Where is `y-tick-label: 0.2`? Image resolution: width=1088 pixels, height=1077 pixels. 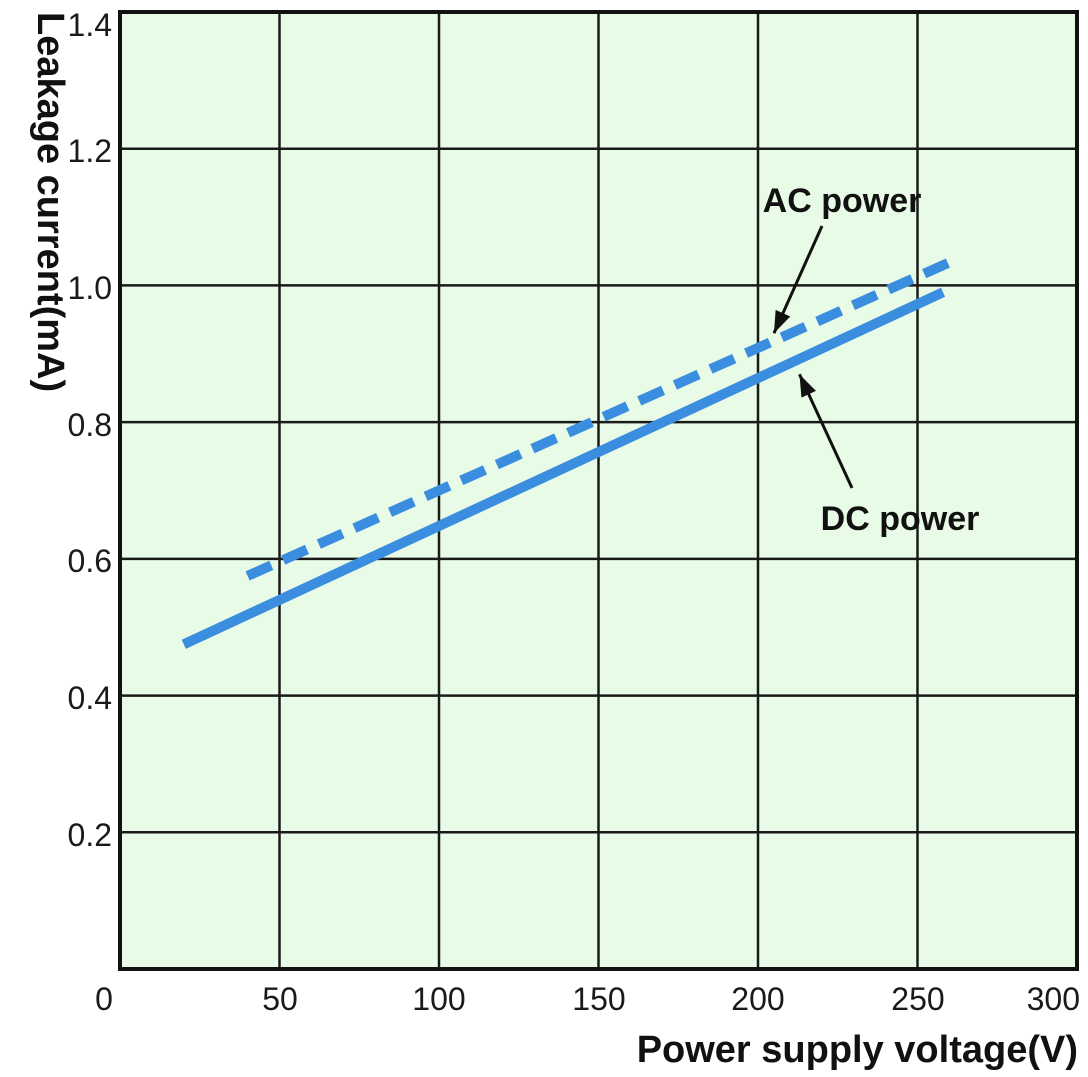 y-tick-label: 0.2 is located at coordinates (90, 835).